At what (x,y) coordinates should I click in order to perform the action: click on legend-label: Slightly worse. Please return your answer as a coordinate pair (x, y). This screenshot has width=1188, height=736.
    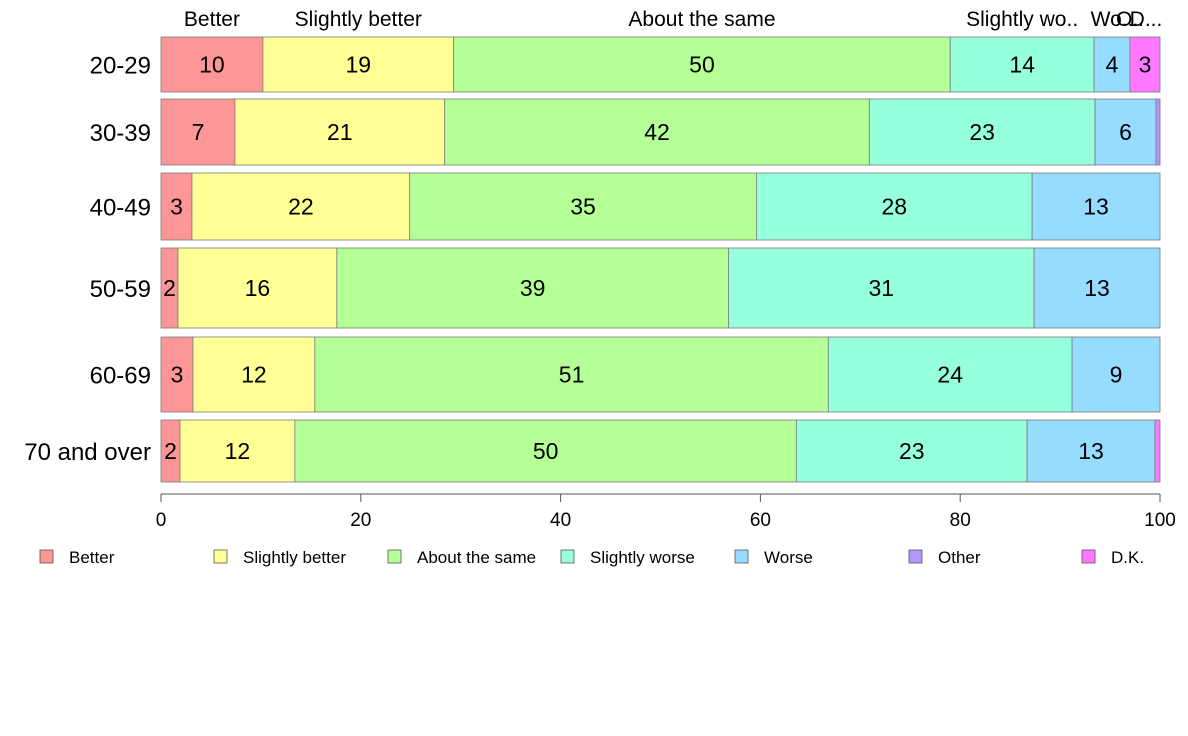
    Looking at the image, I should click on (642, 557).